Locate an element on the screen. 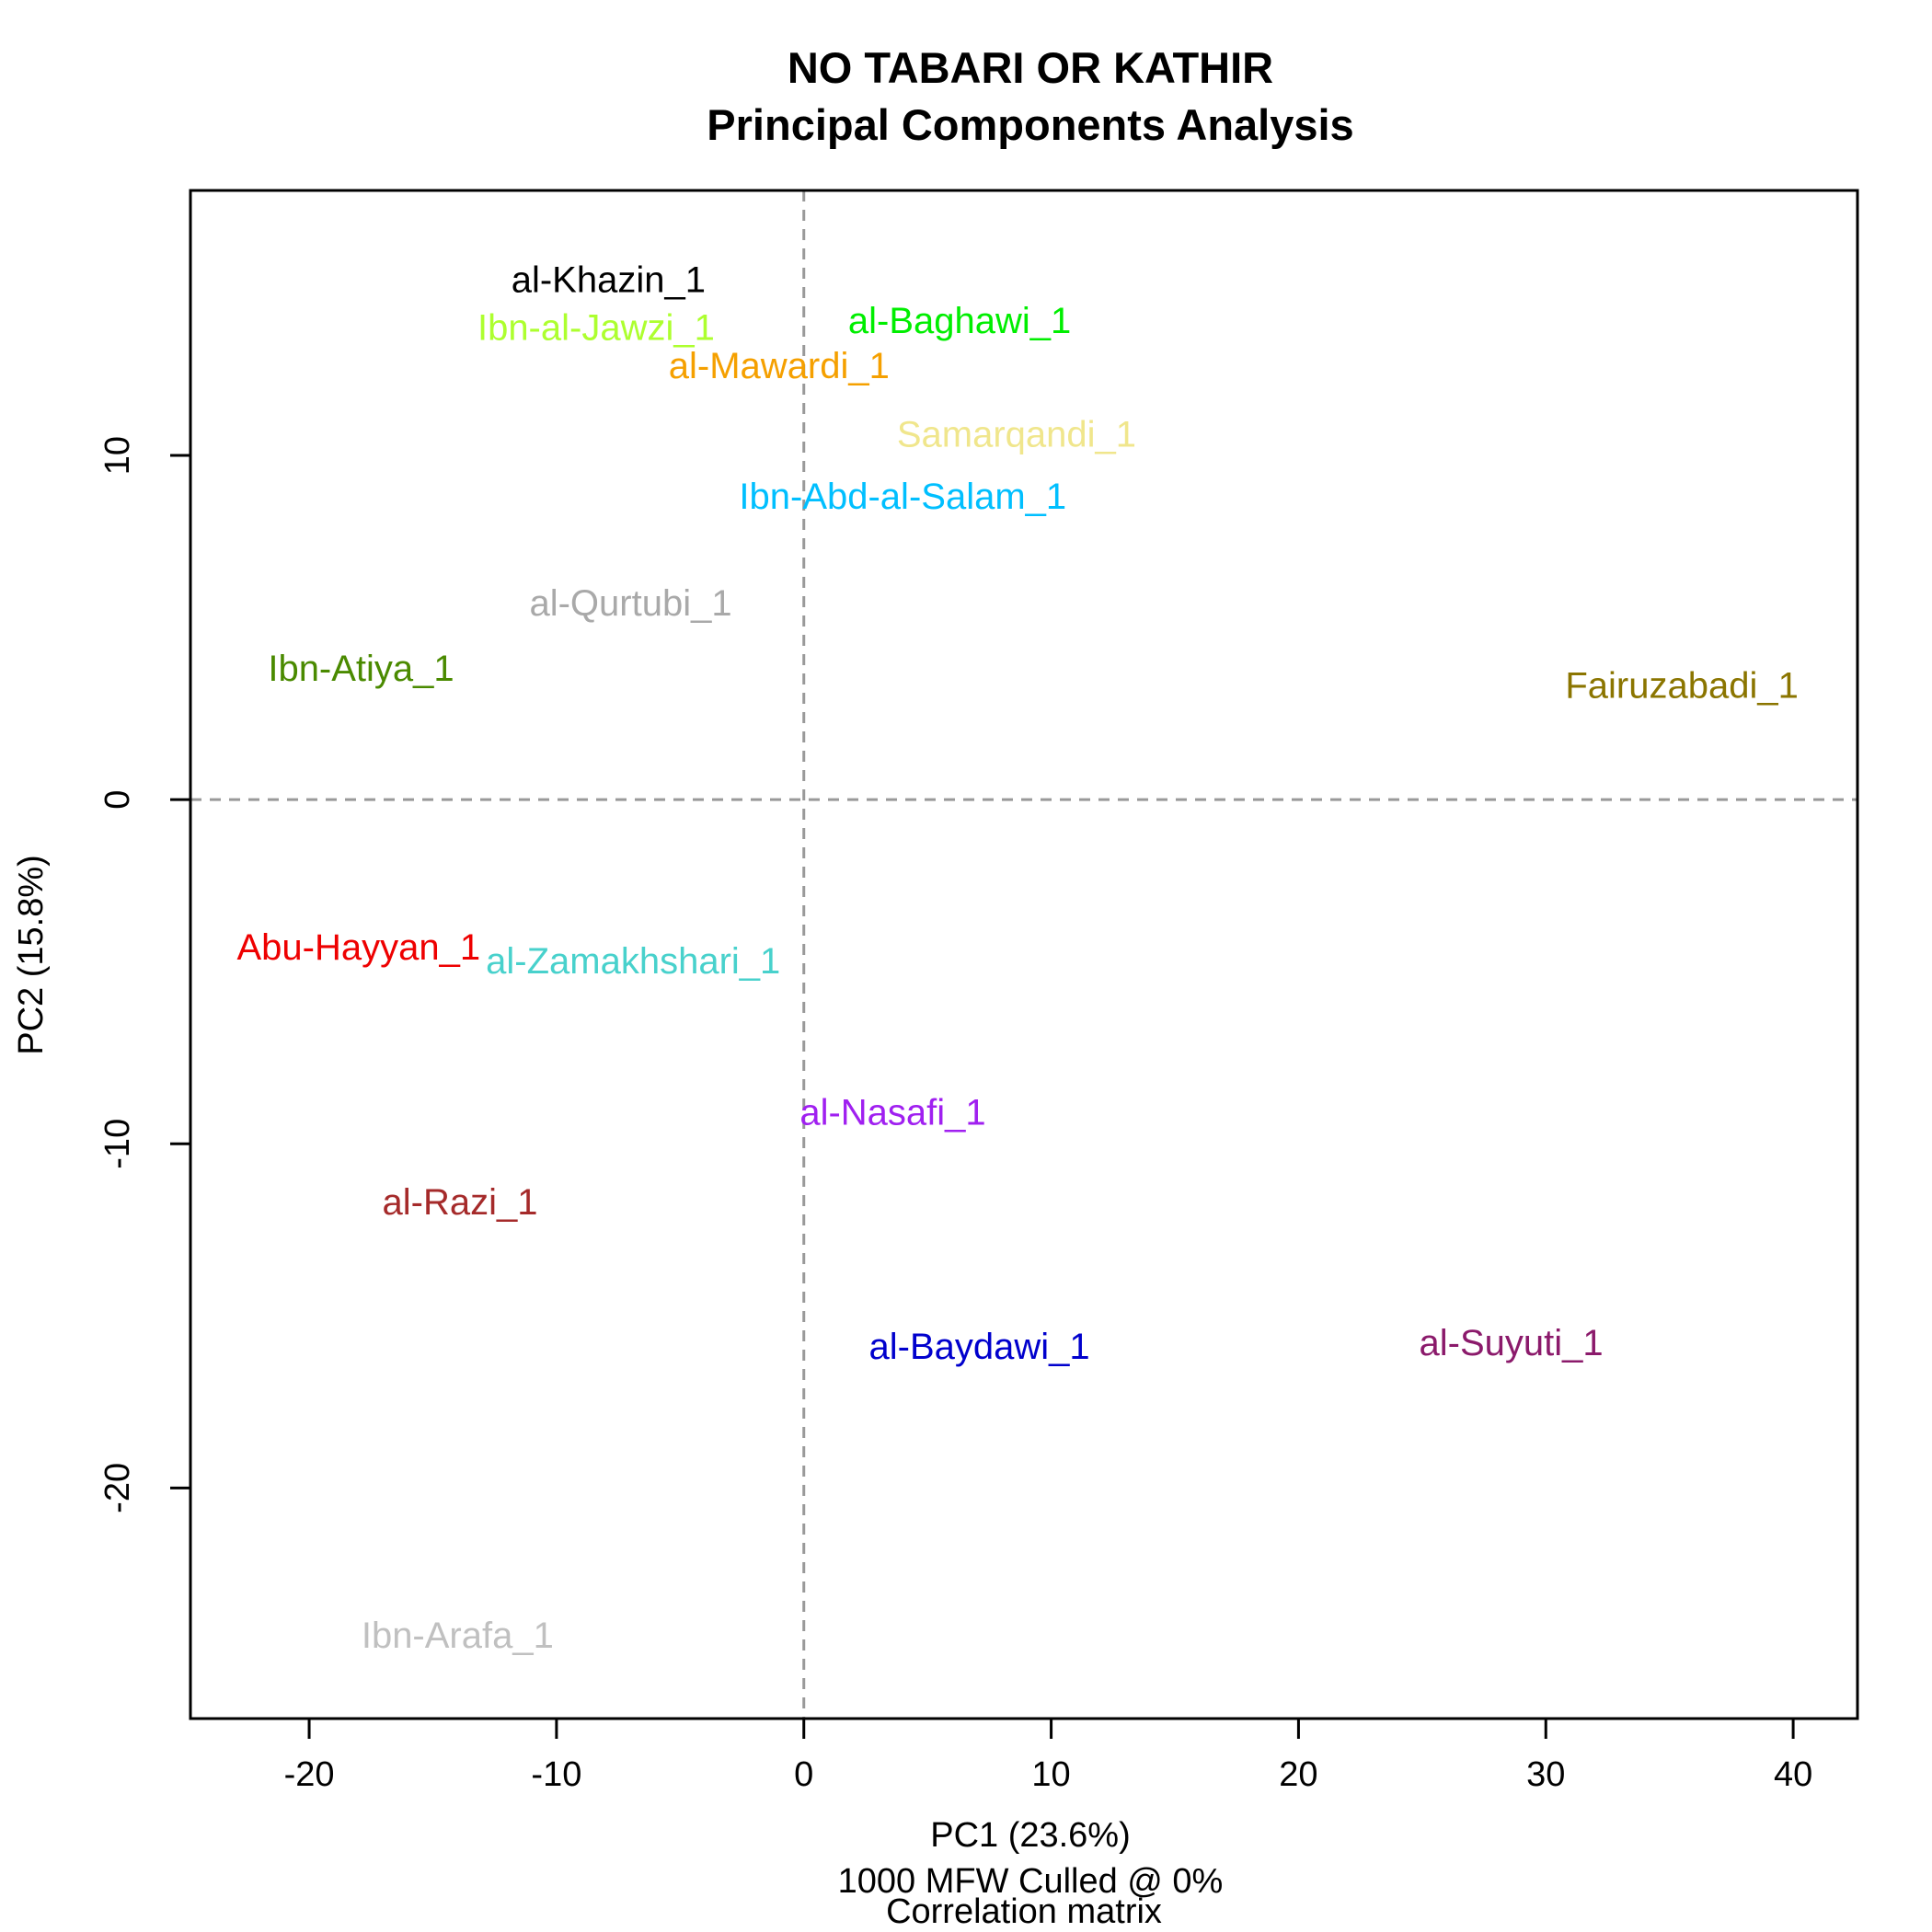 This screenshot has width=1932, height=1932. x-tick-label: 30 is located at coordinates (1545, 1774).